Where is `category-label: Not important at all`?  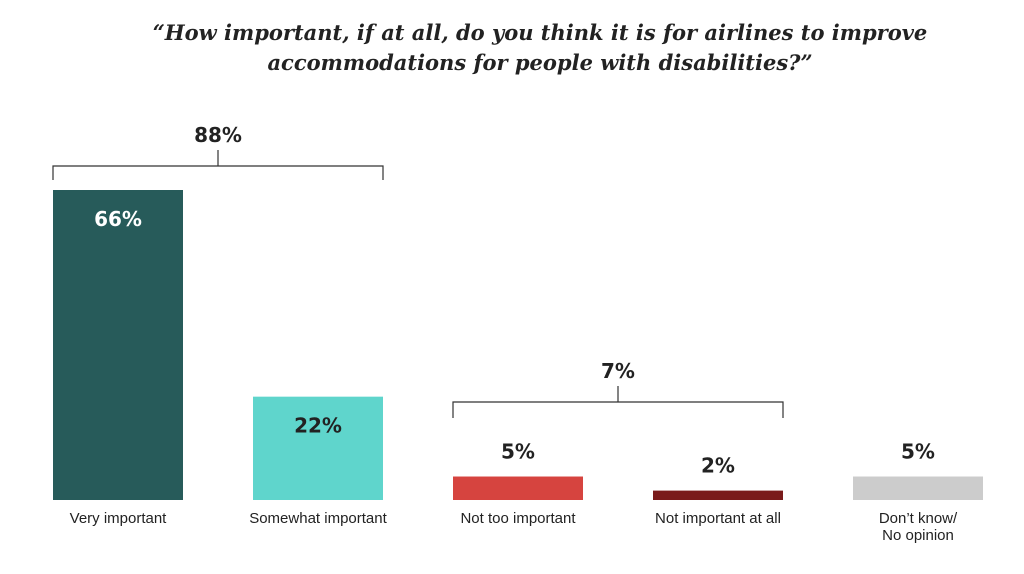 category-label: Not important at all is located at coordinates (718, 518).